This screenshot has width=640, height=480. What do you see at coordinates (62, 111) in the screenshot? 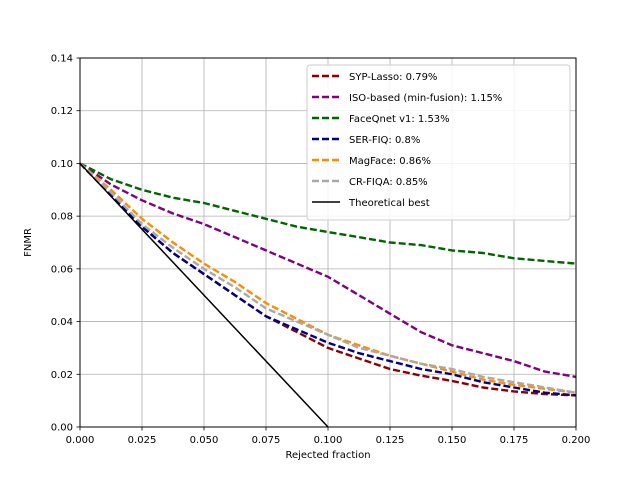
I see `y-tick-label: 0.12` at bounding box center [62, 111].